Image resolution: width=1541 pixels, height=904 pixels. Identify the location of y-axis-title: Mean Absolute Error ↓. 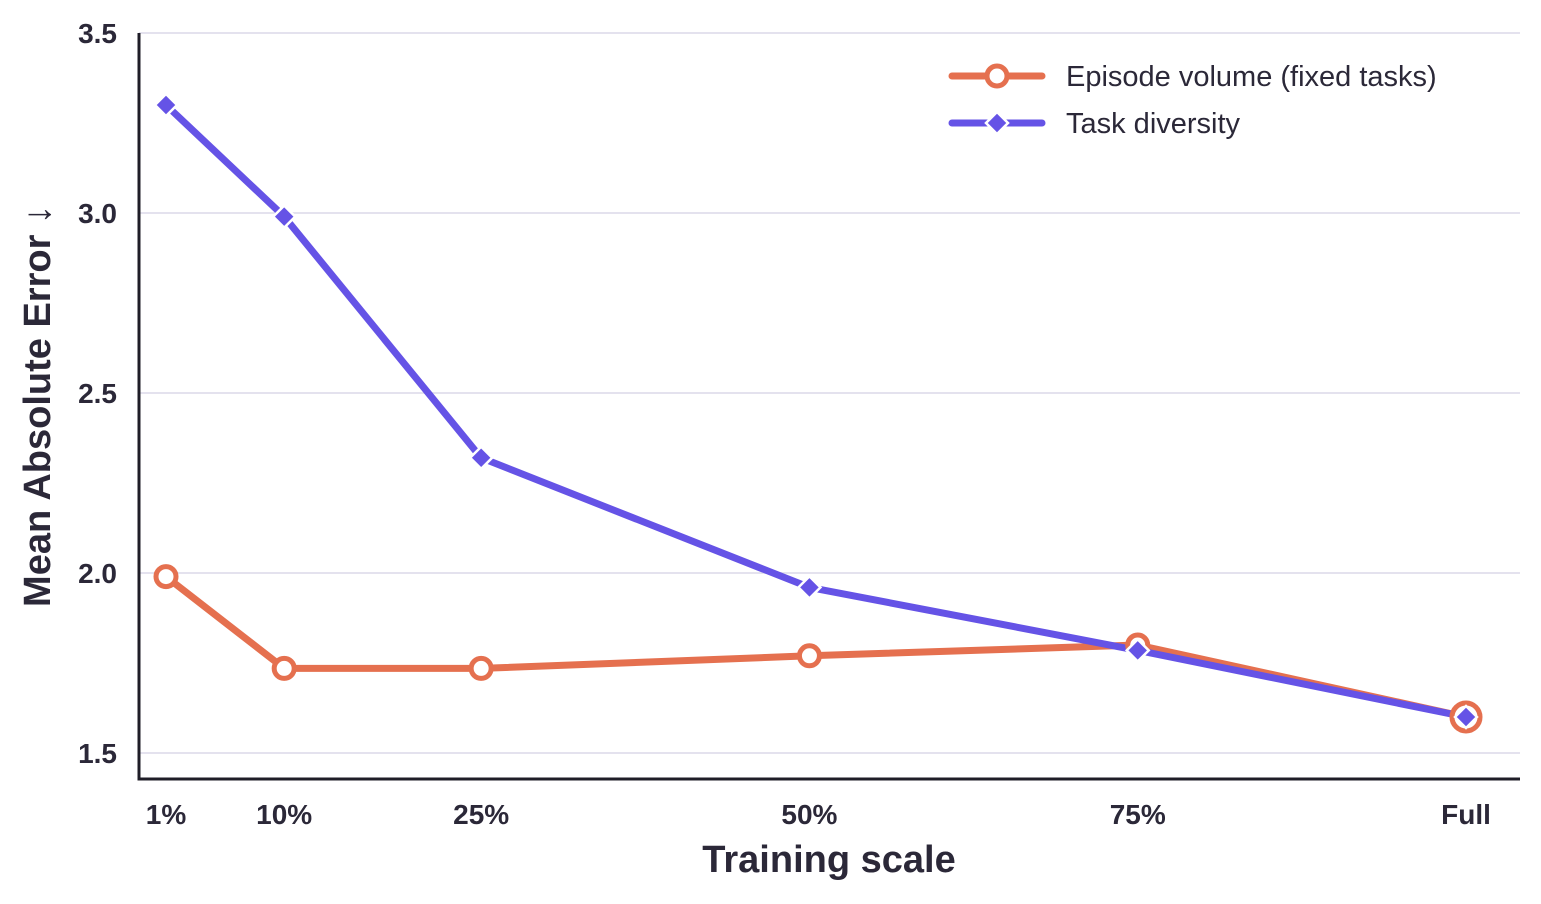
(38, 406).